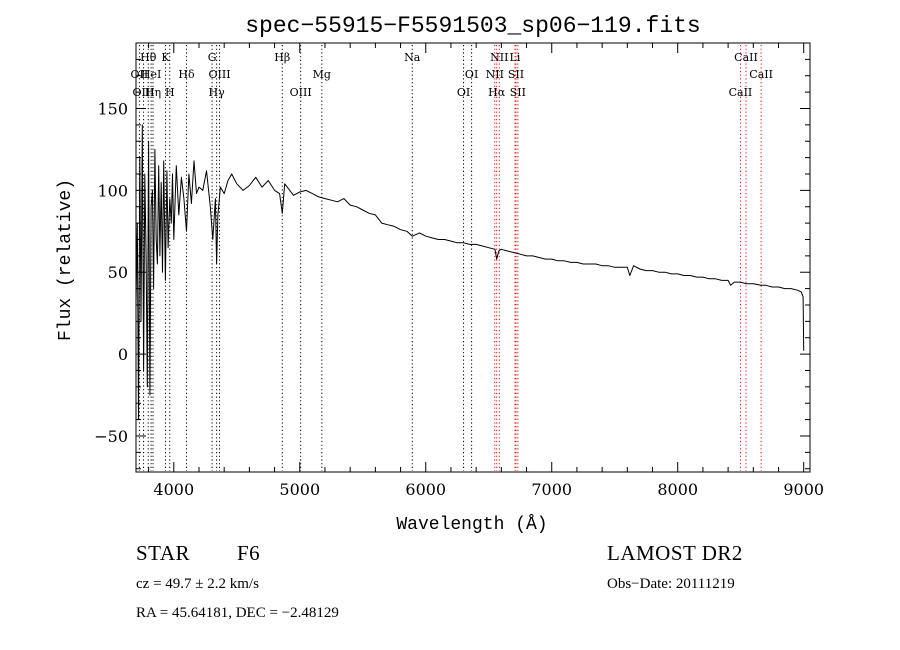 The width and height of the screenshot is (900, 650). Describe the element at coordinates (463, 92) in the screenshot. I see `line-label-16: OI` at that location.